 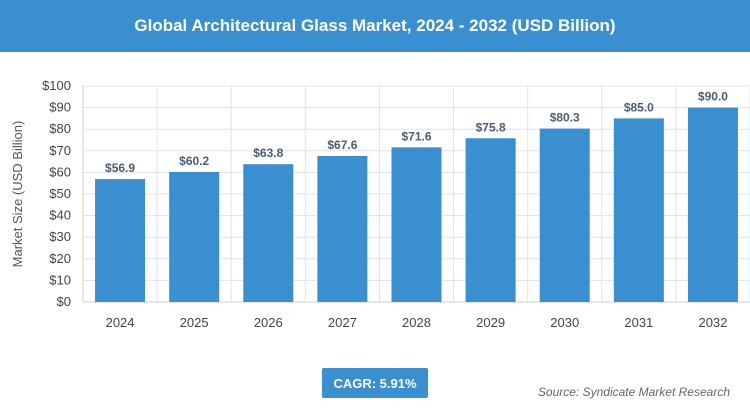 What do you see at coordinates (120, 168) in the screenshot?
I see `bar-value-label: $56.9` at bounding box center [120, 168].